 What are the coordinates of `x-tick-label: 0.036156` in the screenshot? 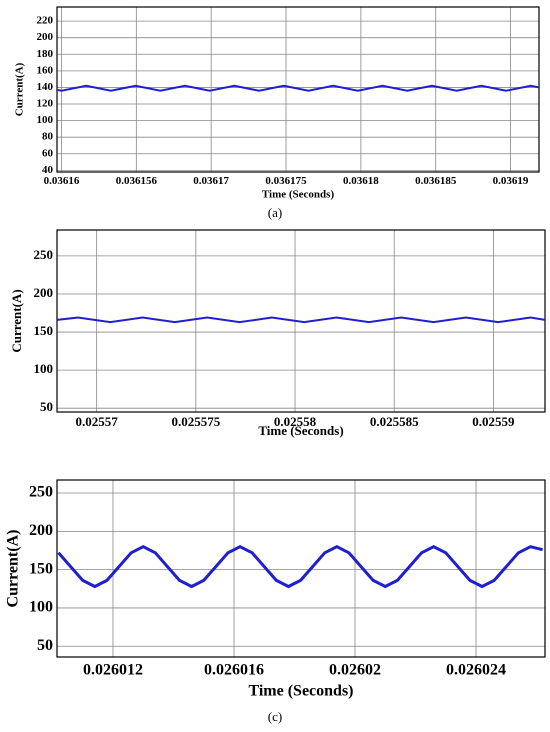 It's located at (137, 181).